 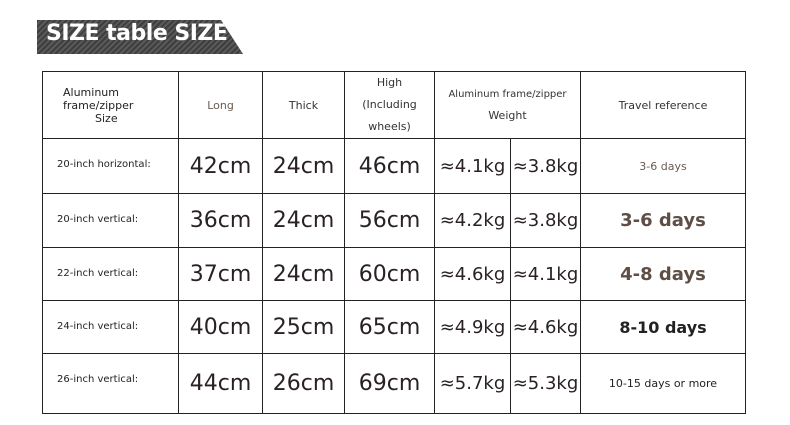 I want to click on cell-size: 20-inch vertical:, so click(x=110, y=220).